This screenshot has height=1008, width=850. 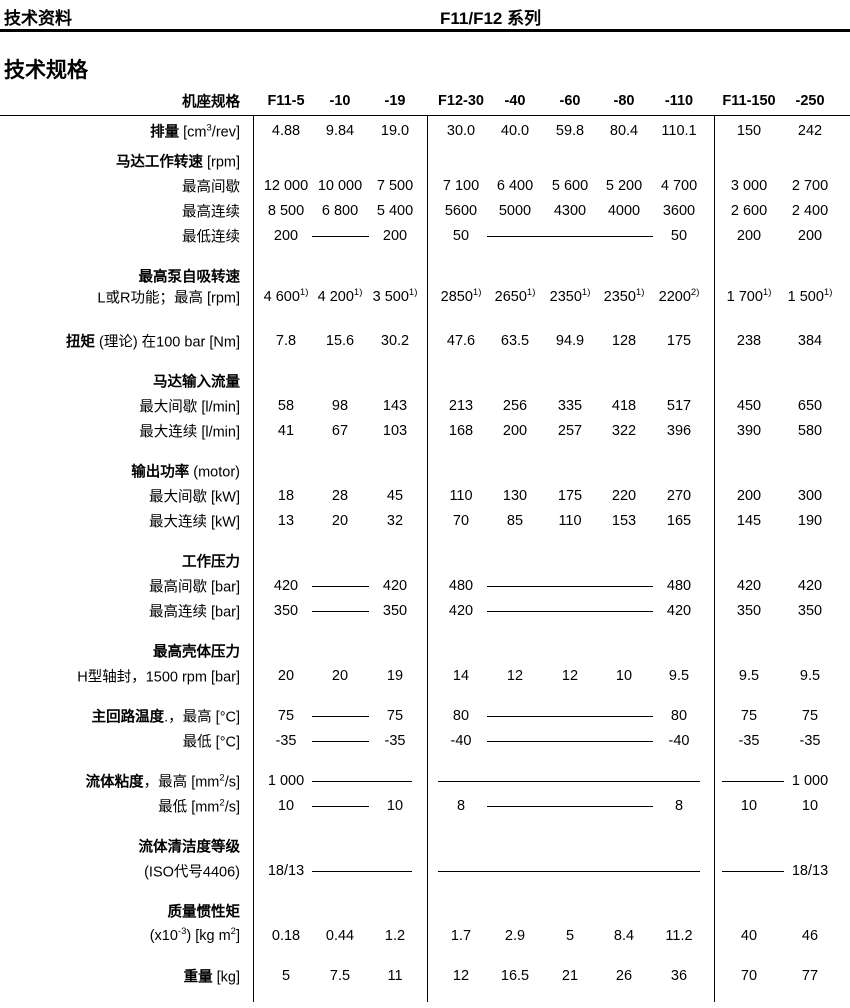 I want to click on table-cell: 5 400, so click(x=395, y=211).